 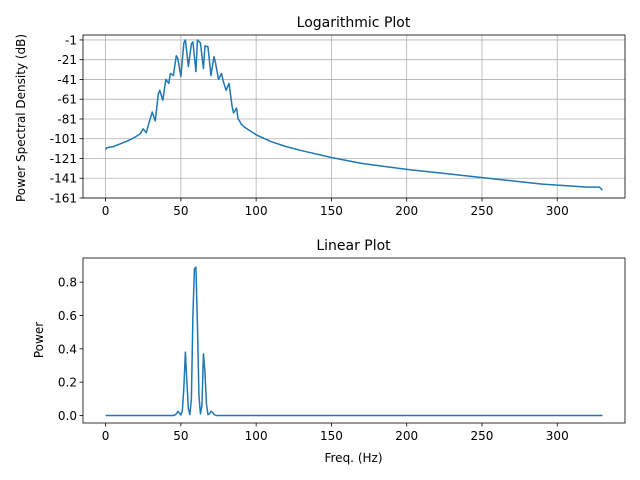 I want to click on log-plot-xtick-label: 150, so click(x=331, y=211).